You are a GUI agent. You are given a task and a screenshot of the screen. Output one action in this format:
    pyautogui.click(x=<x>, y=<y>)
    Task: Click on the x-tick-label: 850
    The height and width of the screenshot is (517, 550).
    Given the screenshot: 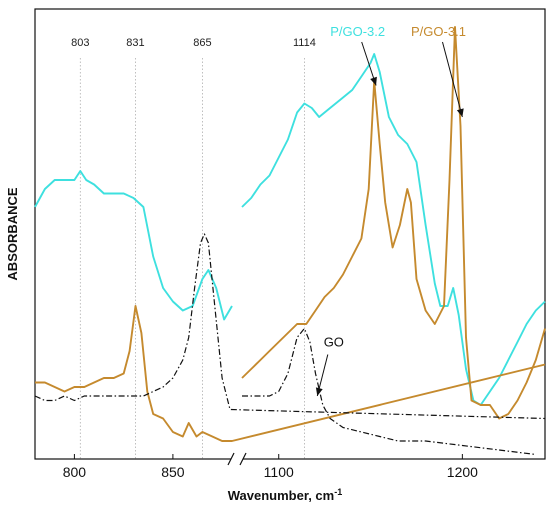 What is the action you would take?
    pyautogui.click(x=173, y=472)
    